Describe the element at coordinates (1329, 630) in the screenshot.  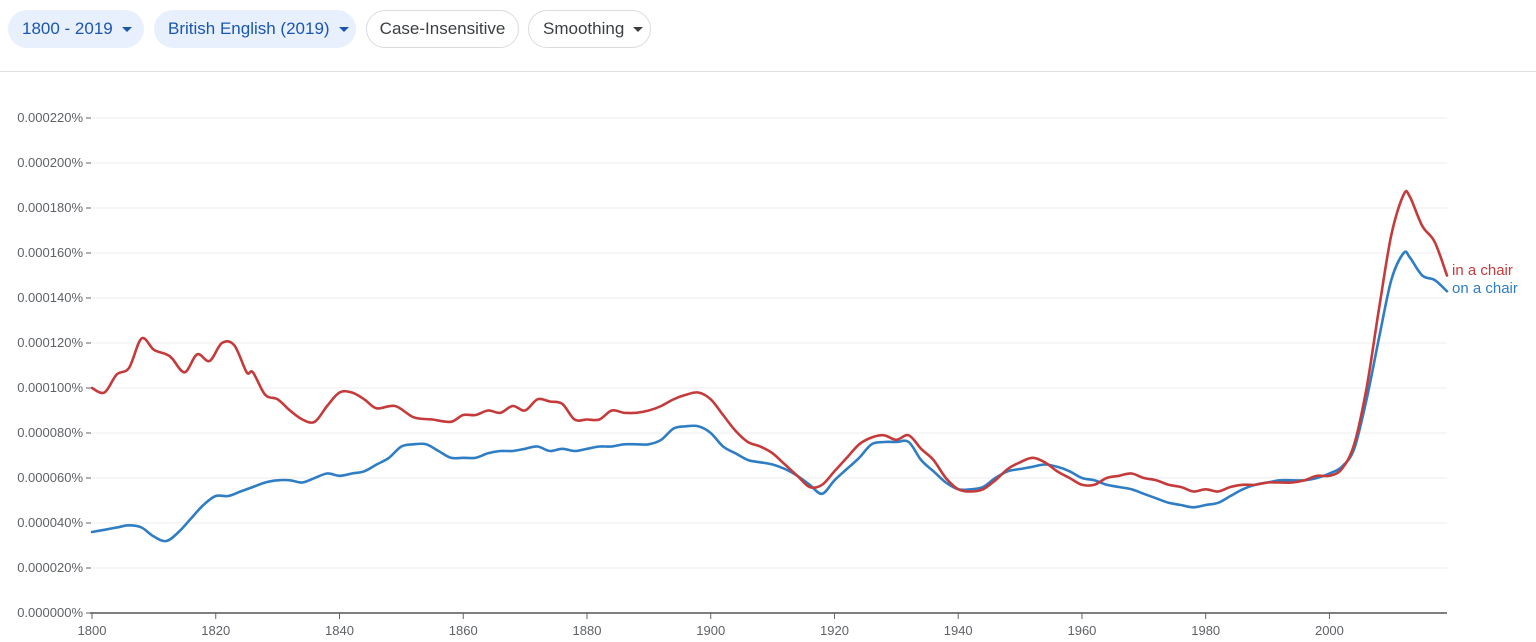
I see `x-tick-label: 2000` at that location.